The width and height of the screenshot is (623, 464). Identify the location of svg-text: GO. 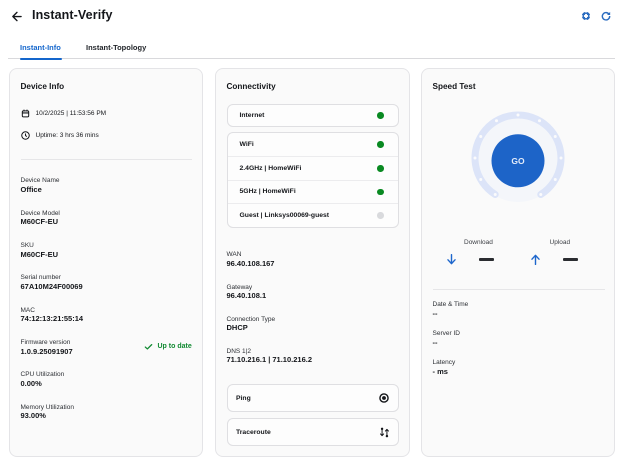
(518, 161).